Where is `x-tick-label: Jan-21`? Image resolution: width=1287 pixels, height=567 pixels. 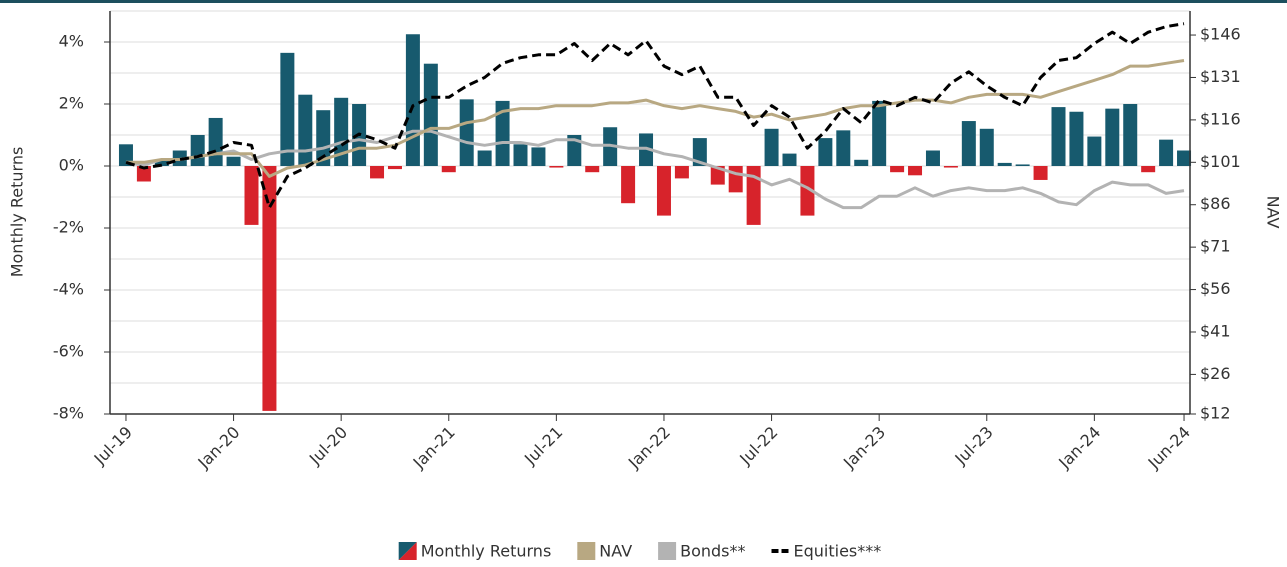 x-tick-label: Jan-21 is located at coordinates (434, 448).